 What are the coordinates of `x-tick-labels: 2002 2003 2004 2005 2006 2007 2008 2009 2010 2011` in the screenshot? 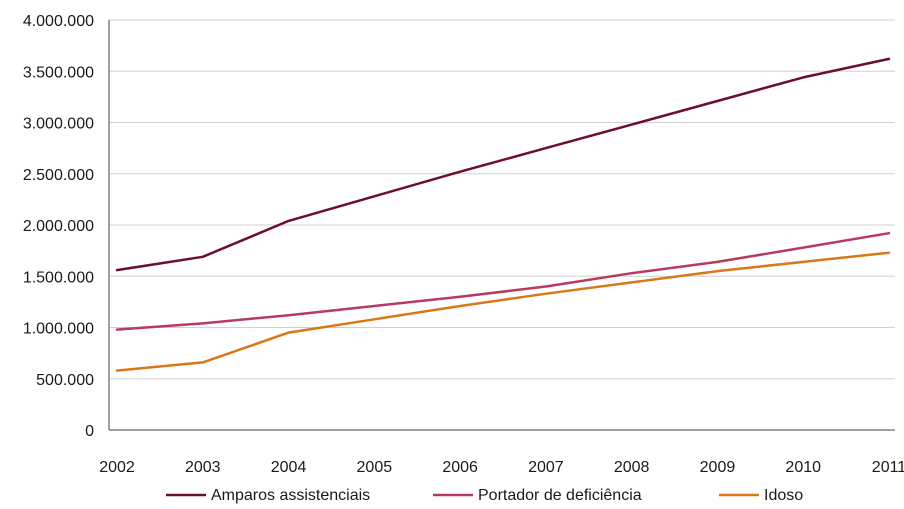 It's located at (501, 467).